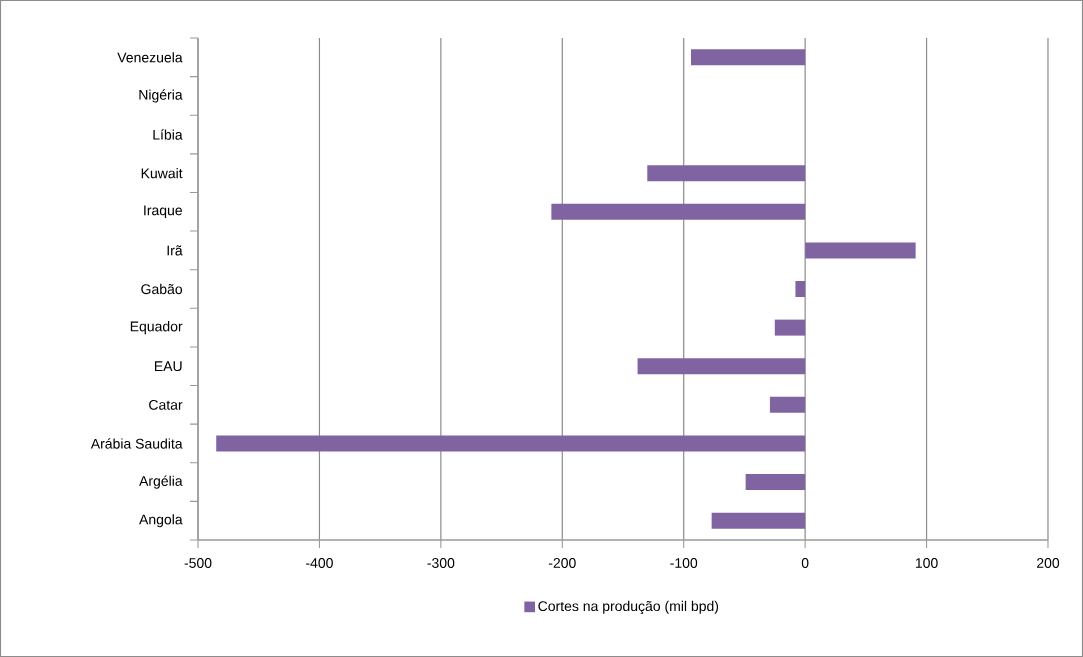 Image resolution: width=1083 pixels, height=657 pixels. Describe the element at coordinates (150, 57) in the screenshot. I see `y-tick-label: Venezuela` at that location.